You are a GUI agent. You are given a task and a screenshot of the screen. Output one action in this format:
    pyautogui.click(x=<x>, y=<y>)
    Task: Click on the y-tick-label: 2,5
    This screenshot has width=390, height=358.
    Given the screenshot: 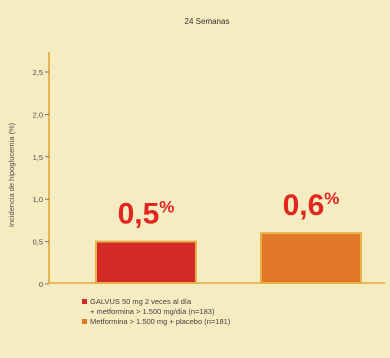 What is the action you would take?
    pyautogui.click(x=38, y=72)
    